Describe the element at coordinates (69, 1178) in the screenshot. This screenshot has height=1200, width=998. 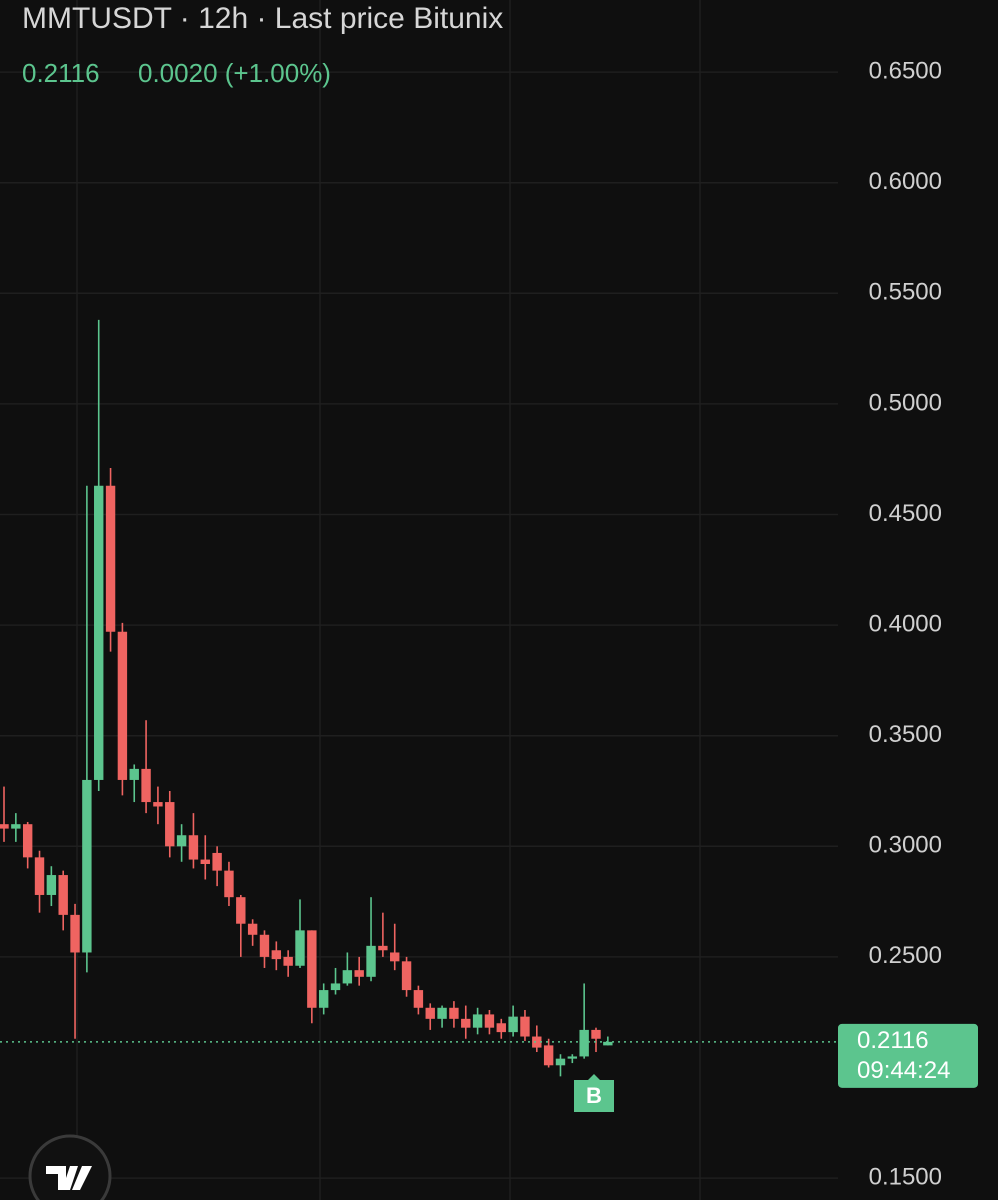
I see `logo-glyph` at that location.